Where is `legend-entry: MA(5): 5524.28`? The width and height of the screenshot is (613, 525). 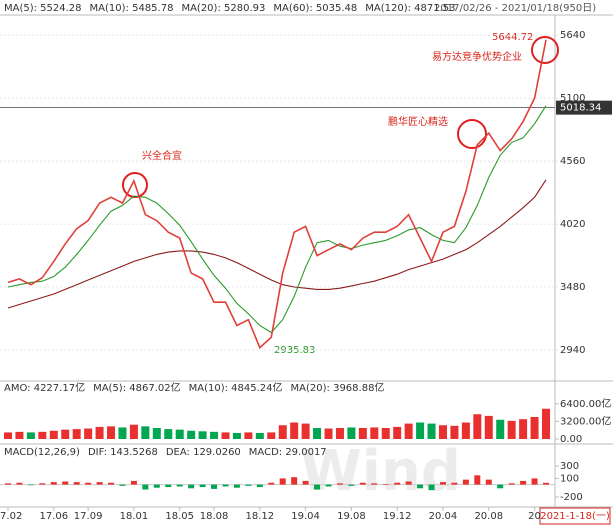 legend-entry: MA(5): 5524.28 is located at coordinates (43, 8).